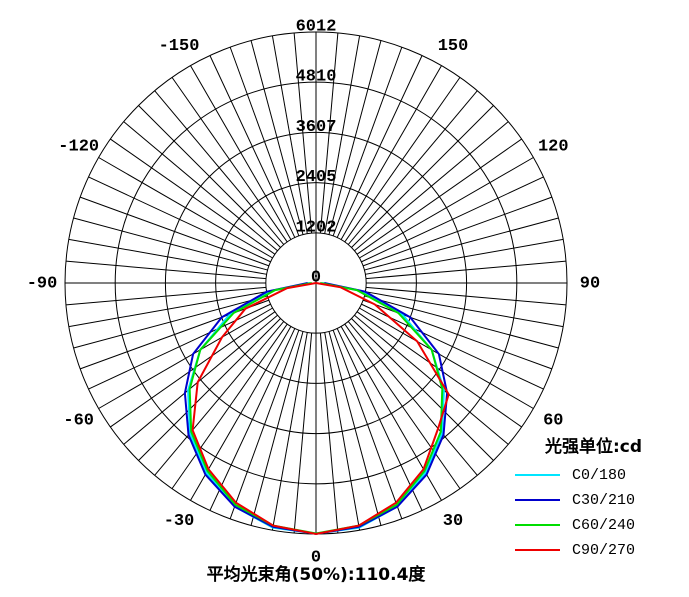 The width and height of the screenshot is (689, 597). I want to click on ring, so click(316, 283).